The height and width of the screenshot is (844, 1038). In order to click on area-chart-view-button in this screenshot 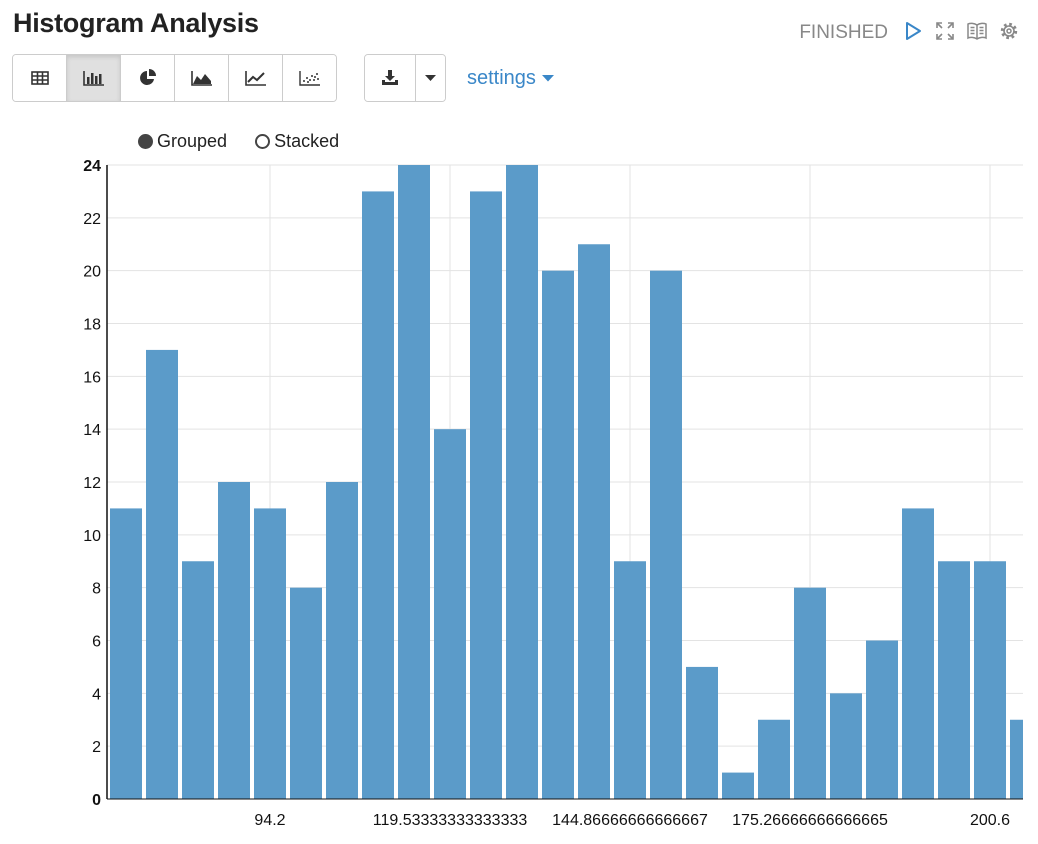, I will do `click(202, 78)`.